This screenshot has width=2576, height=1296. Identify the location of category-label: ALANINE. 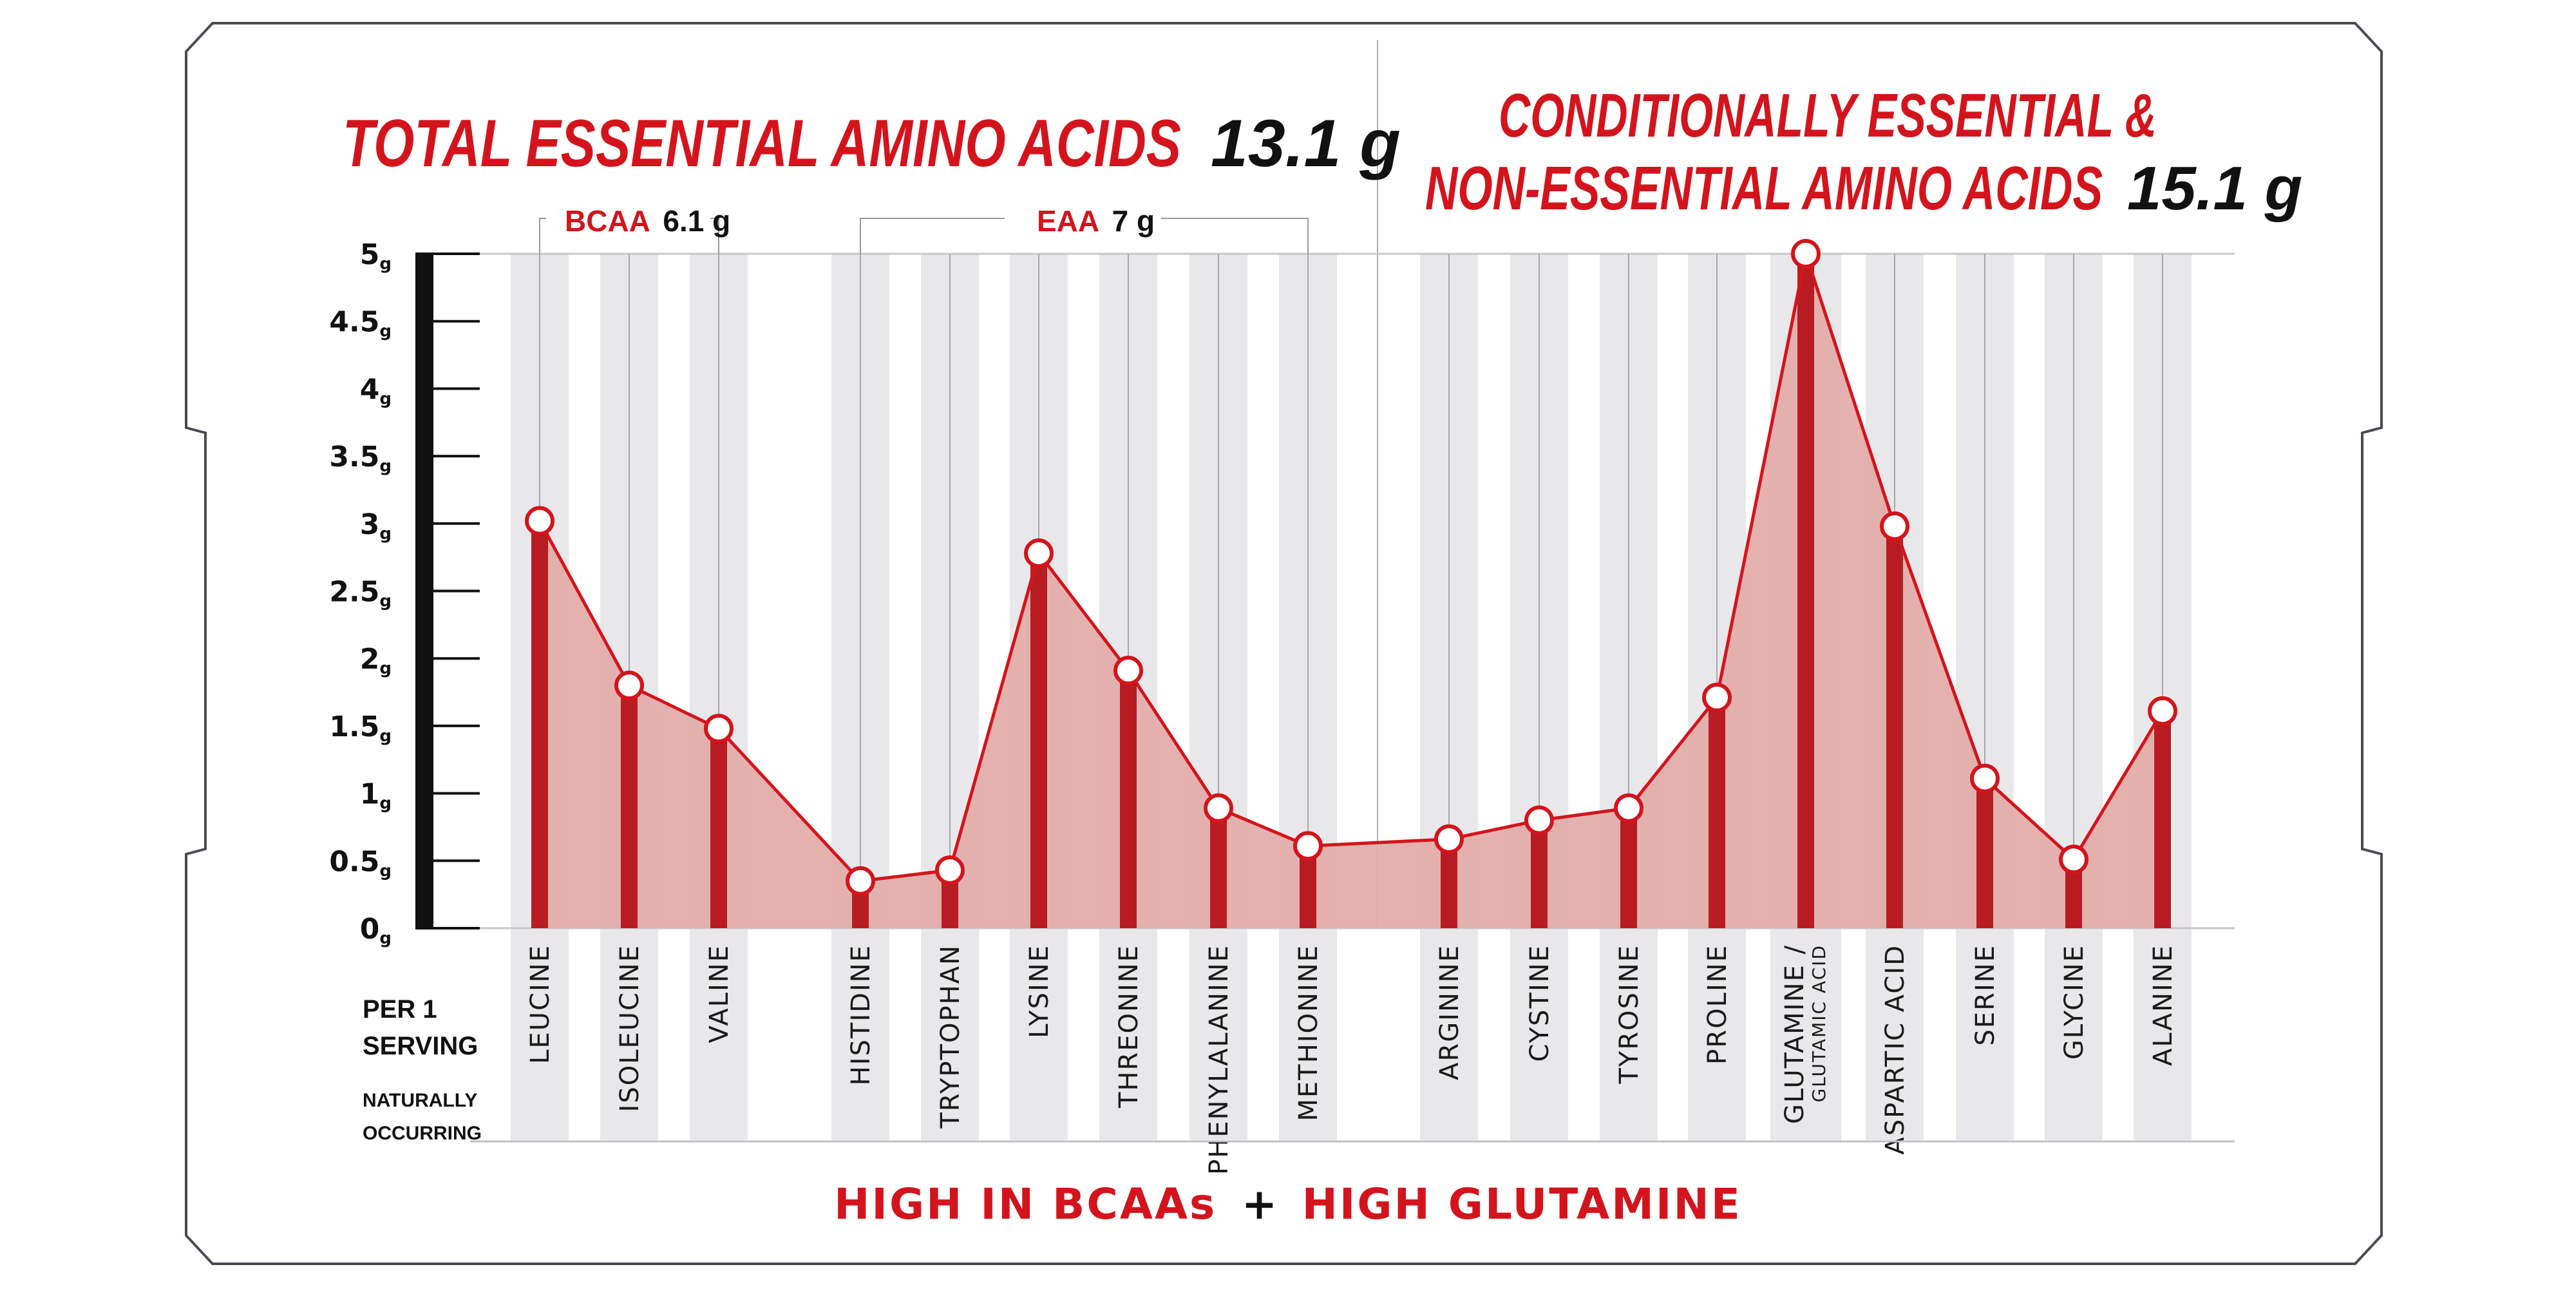
(2163, 1005).